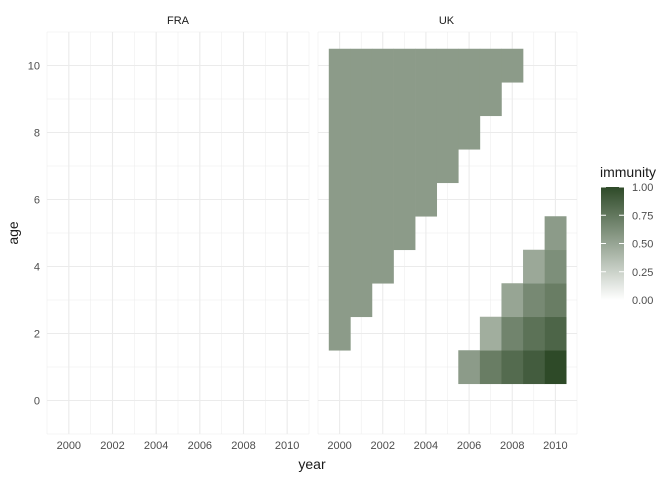 The image size is (672, 480). What do you see at coordinates (13, 233) in the screenshot?
I see `y-axis-title: age` at bounding box center [13, 233].